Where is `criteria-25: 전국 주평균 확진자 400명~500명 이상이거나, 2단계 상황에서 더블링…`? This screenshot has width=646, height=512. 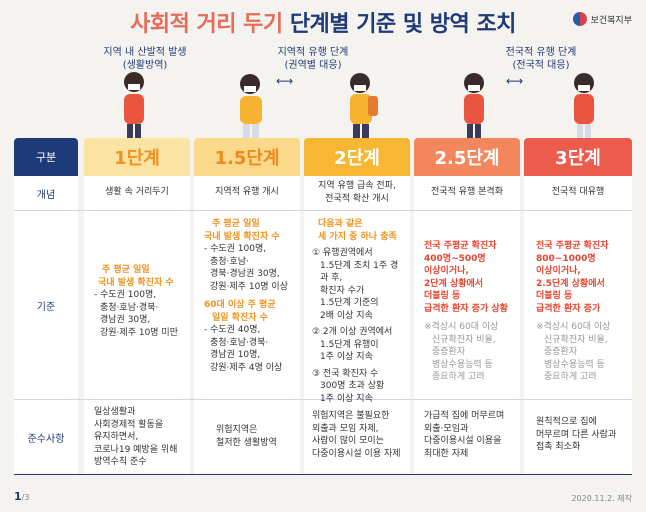
criteria-25: 전국 주평균 확진자 400명~500명 이상이거나, 2단계 상황에서 더블링… is located at coordinates (466, 311).